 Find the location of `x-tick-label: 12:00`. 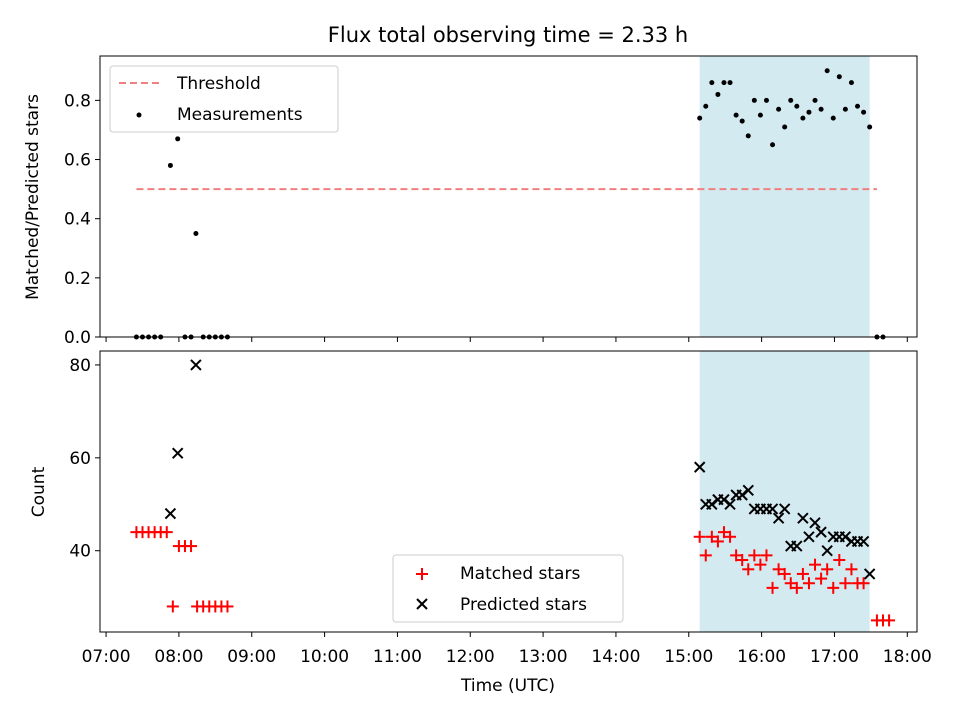

x-tick-label: 12:00 is located at coordinates (470, 657).